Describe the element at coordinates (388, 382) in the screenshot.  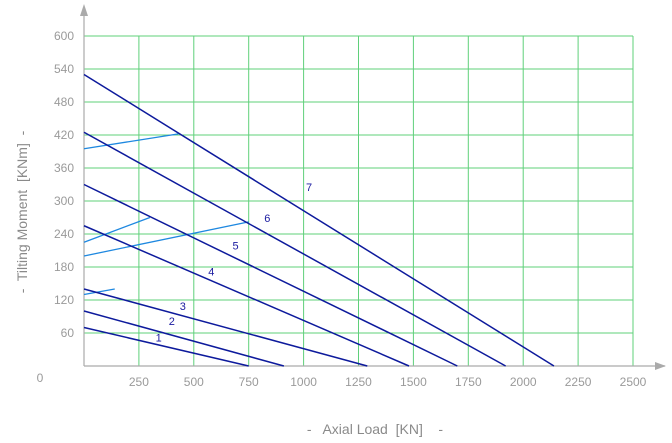
I see `x-tick-labels: 250 500 750 1000 1250 1500 1750 2000 2250 2500` at that location.